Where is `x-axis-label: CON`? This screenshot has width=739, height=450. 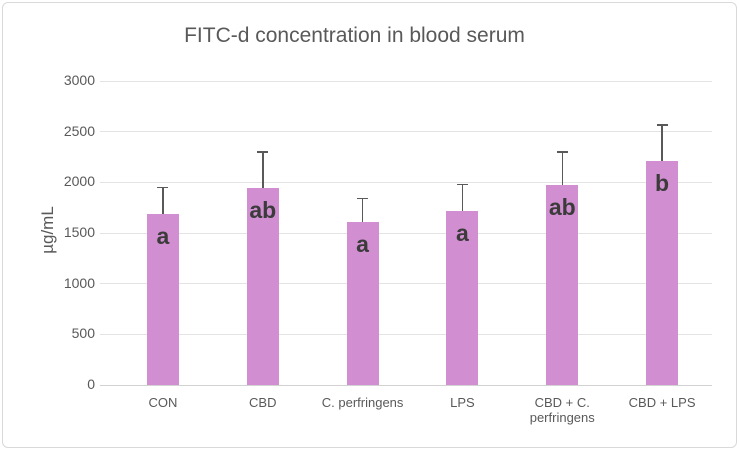
x-axis-label: CON is located at coordinates (163, 402).